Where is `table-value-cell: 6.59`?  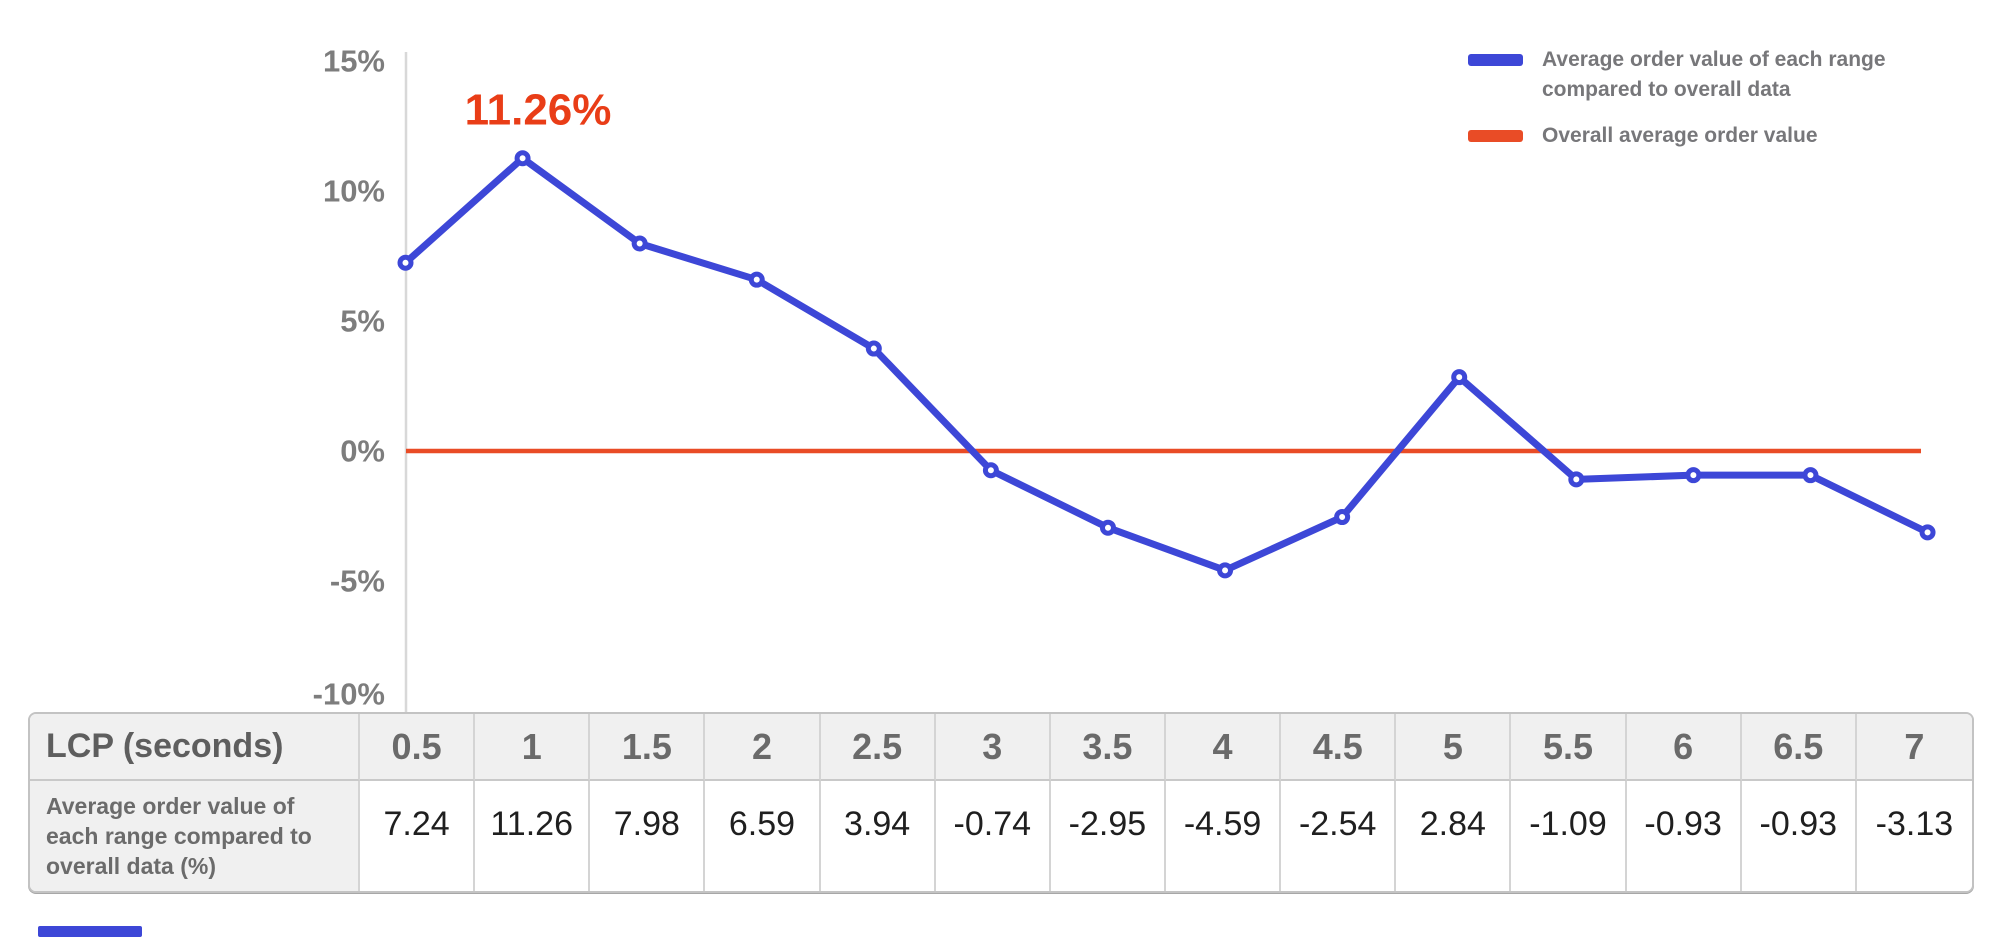
table-value-cell: 6.59 is located at coordinates (763, 836).